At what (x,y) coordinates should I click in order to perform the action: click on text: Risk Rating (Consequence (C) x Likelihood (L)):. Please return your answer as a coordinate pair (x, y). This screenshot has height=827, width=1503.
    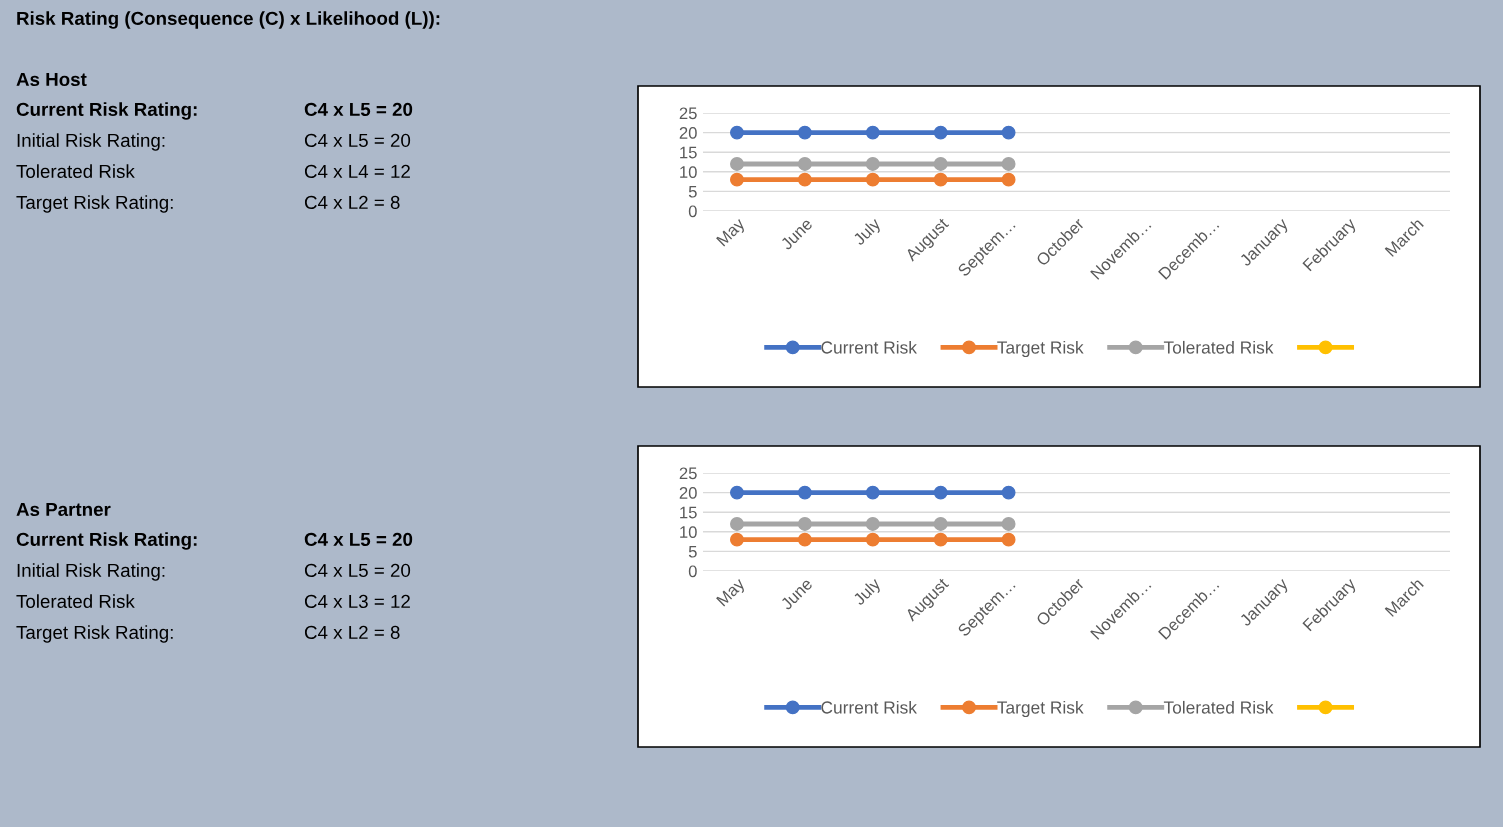
    Looking at the image, I should click on (228, 20).